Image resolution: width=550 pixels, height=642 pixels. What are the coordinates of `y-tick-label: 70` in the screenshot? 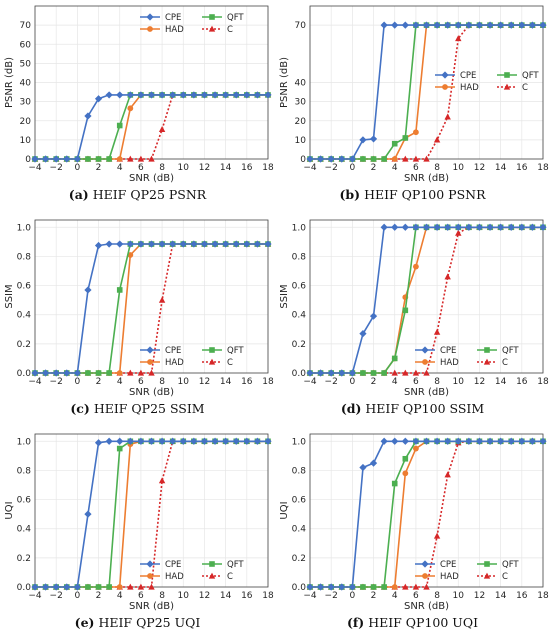 It's located at (26, 26).